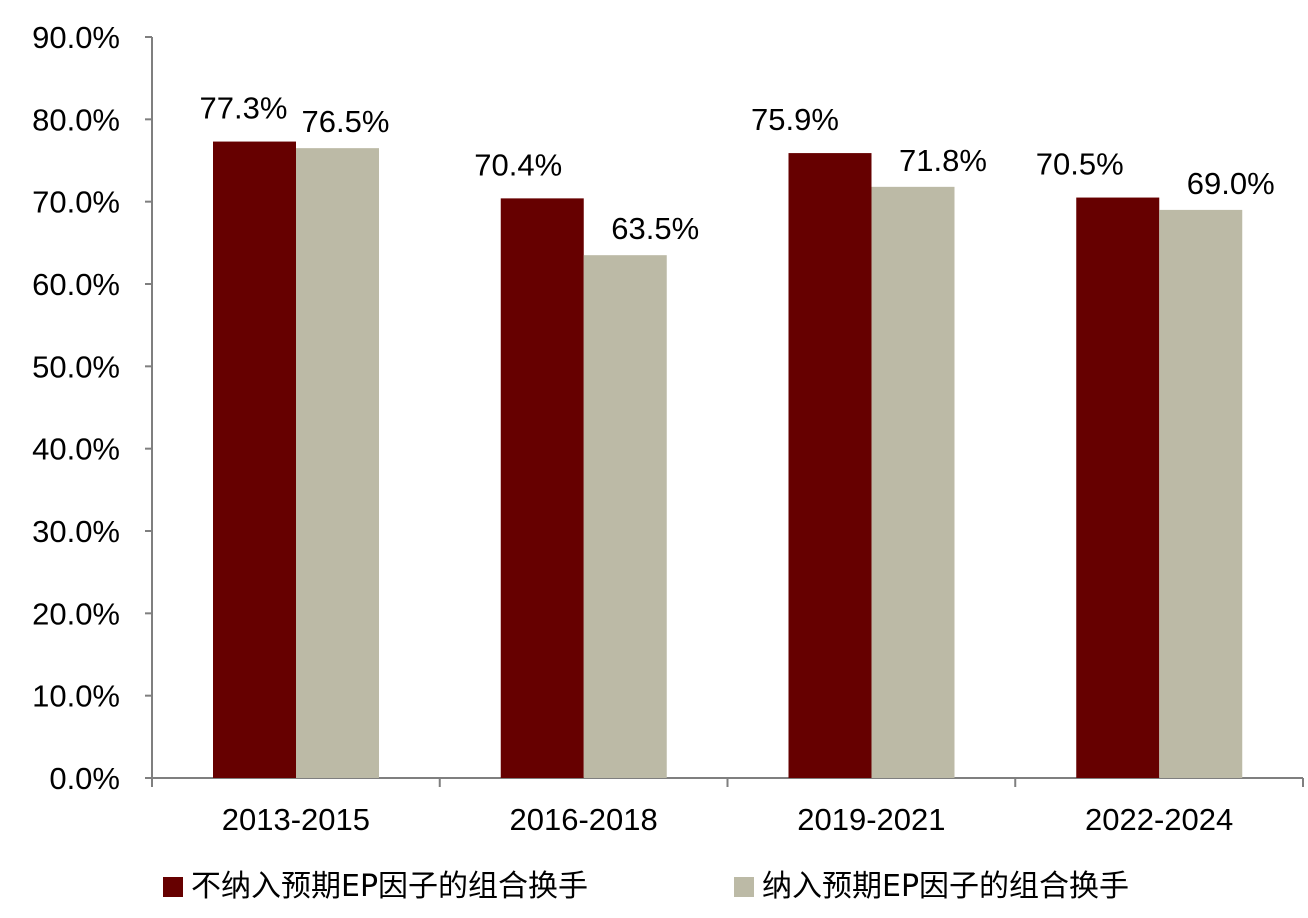 Image resolution: width=1308 pixels, height=918 pixels. What do you see at coordinates (390, 886) in the screenshot?
I see `legend-label-series-1: 不纳入预期EP因子的组合换手` at bounding box center [390, 886].